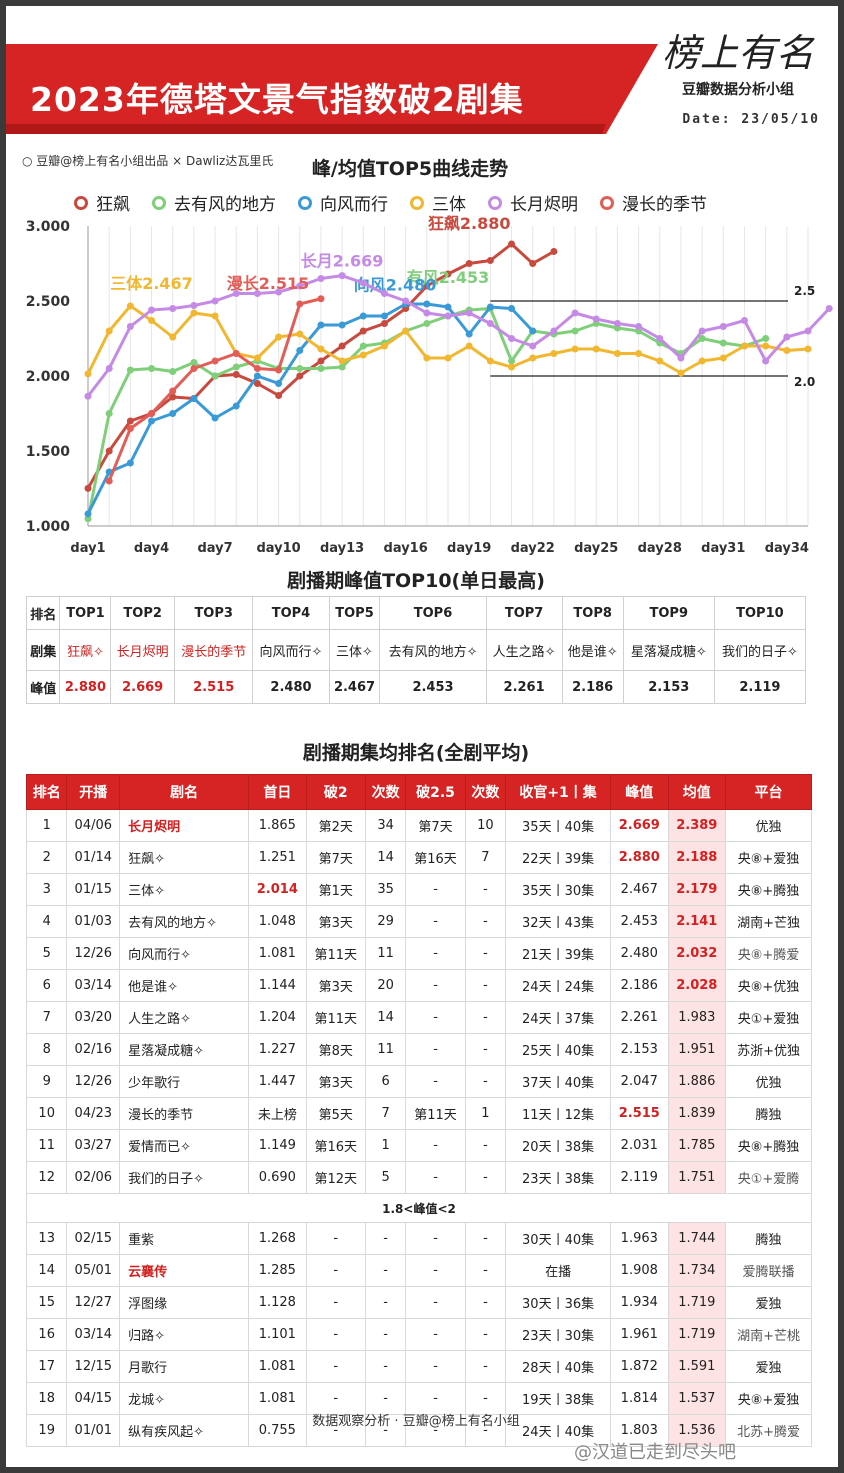 Image resolution: width=844 pixels, height=1473 pixels. What do you see at coordinates (697, 889) in the screenshot?
I see `table-cell: 2.179` at bounding box center [697, 889].